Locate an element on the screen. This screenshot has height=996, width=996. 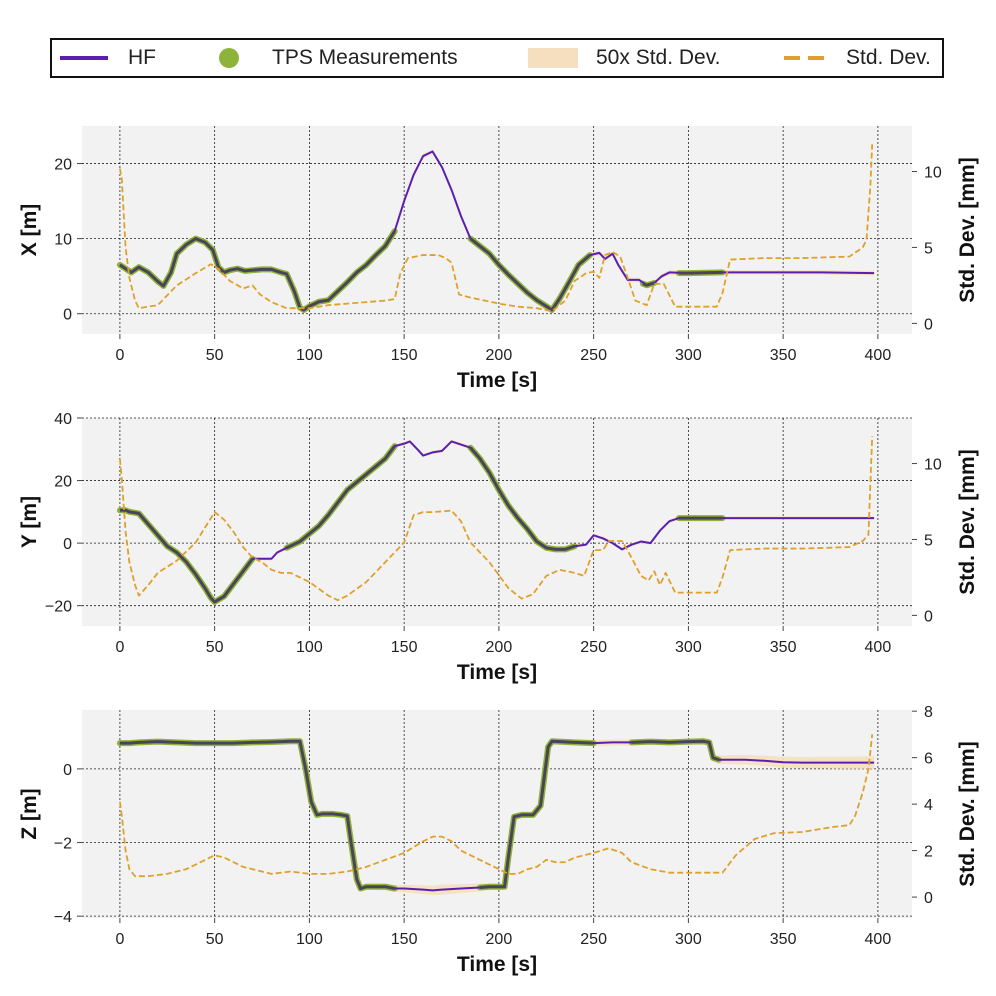
std-dash-icon is located at coordinates (805, 58).